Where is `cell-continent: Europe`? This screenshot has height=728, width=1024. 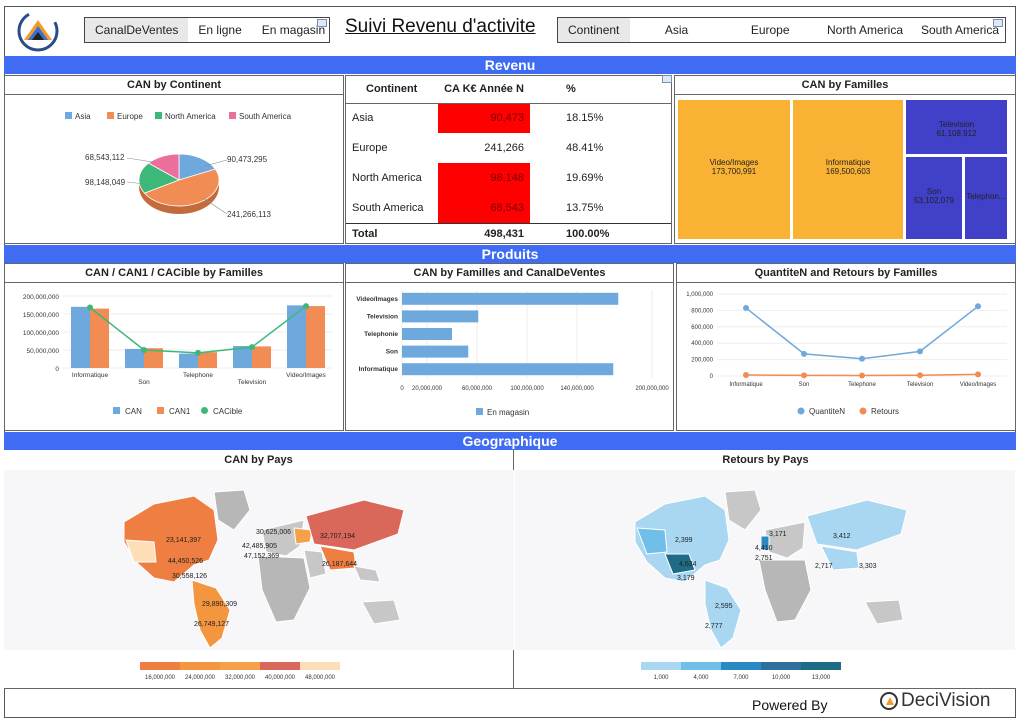
cell-continent: Europe is located at coordinates (370, 148).